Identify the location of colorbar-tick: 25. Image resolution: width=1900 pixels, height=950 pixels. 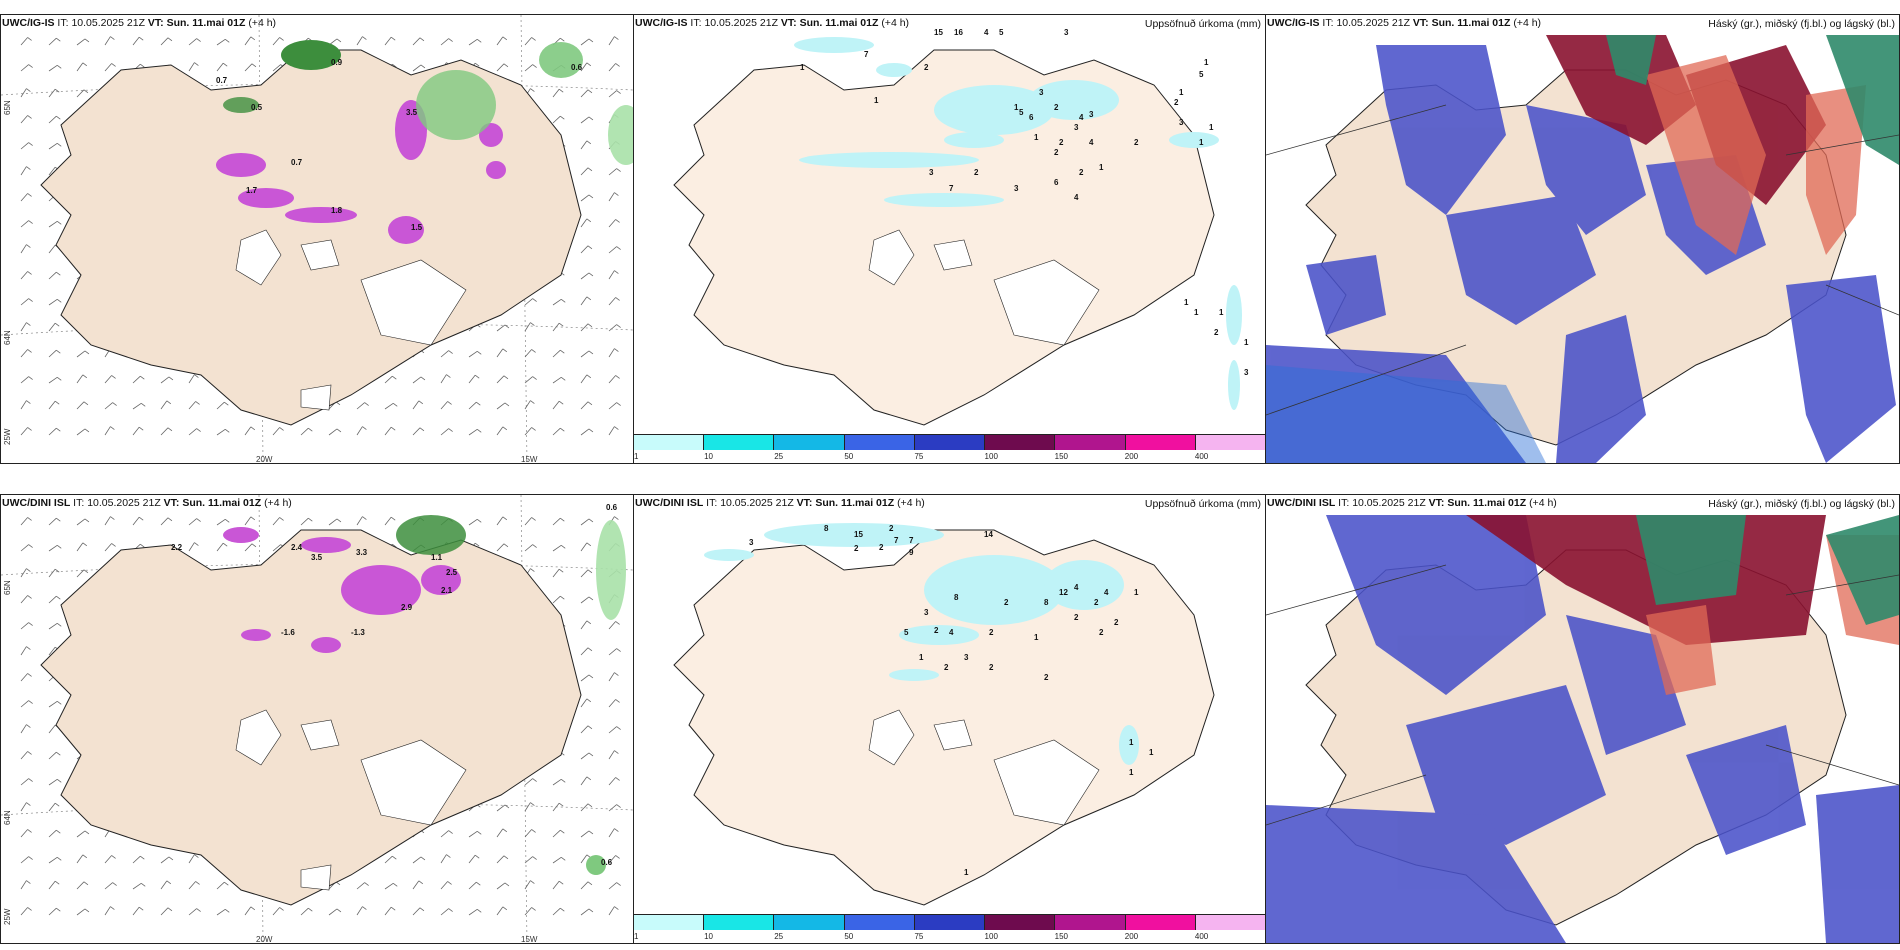
(779, 936).